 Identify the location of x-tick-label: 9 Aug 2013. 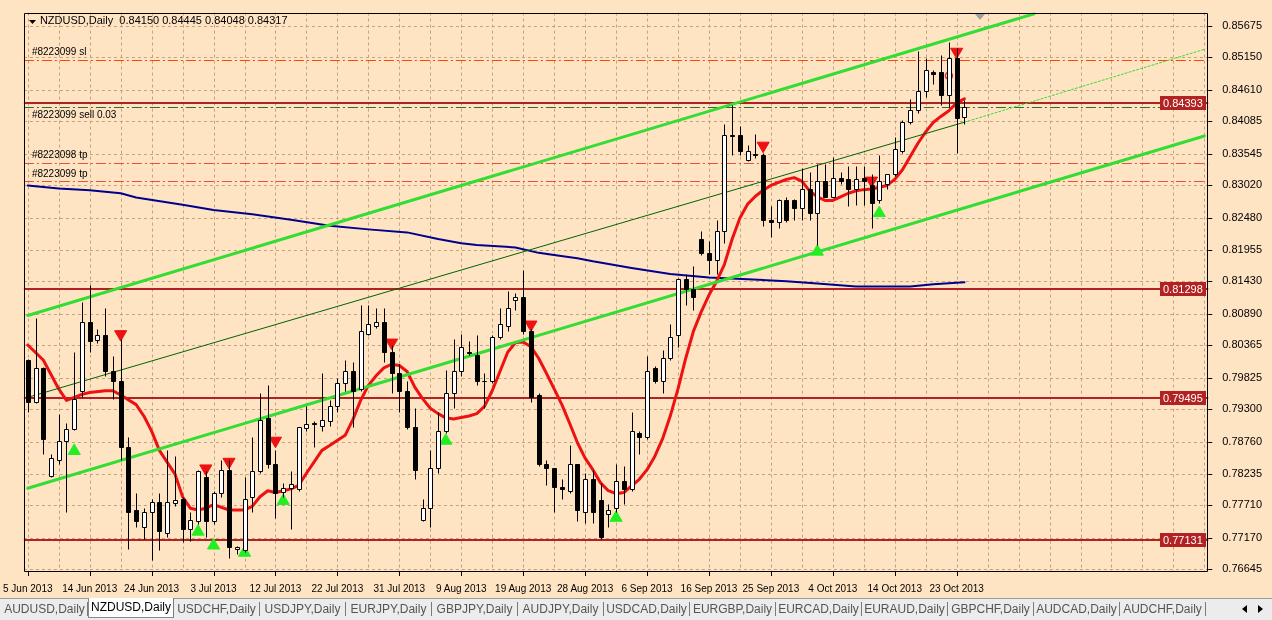
(461, 588).